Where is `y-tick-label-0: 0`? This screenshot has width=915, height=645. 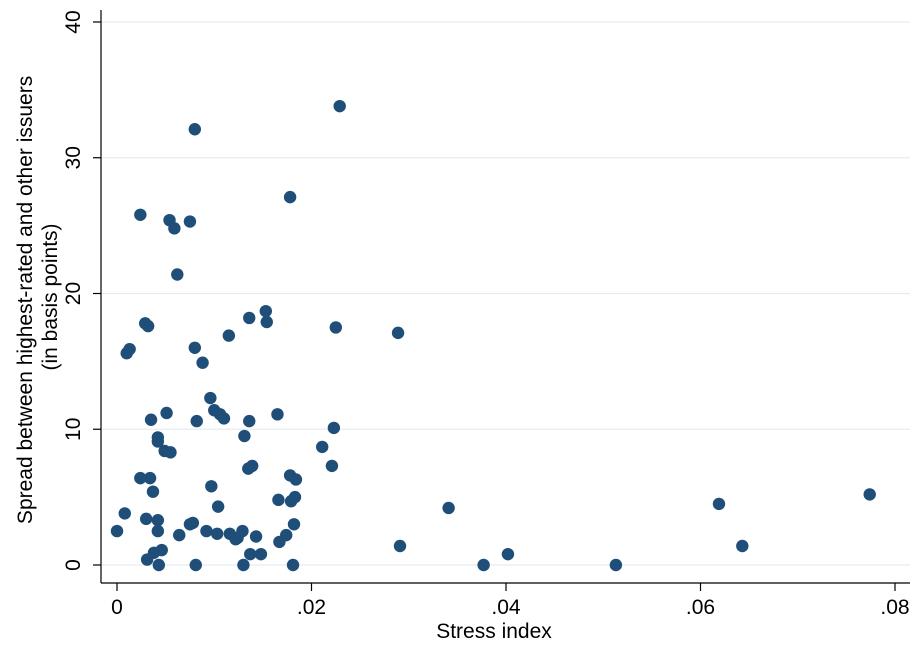
y-tick-label-0: 0 is located at coordinates (73, 565).